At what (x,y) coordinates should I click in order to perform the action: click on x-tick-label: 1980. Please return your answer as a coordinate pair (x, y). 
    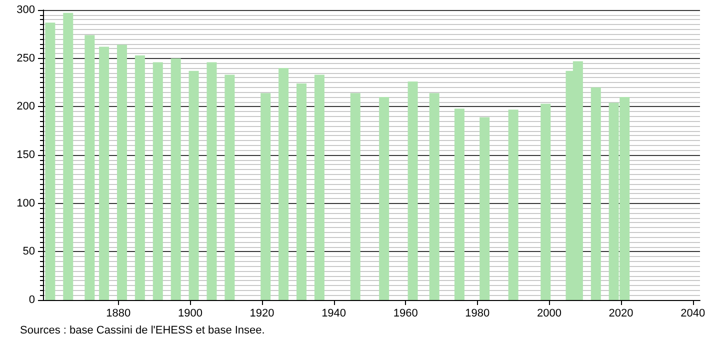
    Looking at the image, I should click on (477, 314).